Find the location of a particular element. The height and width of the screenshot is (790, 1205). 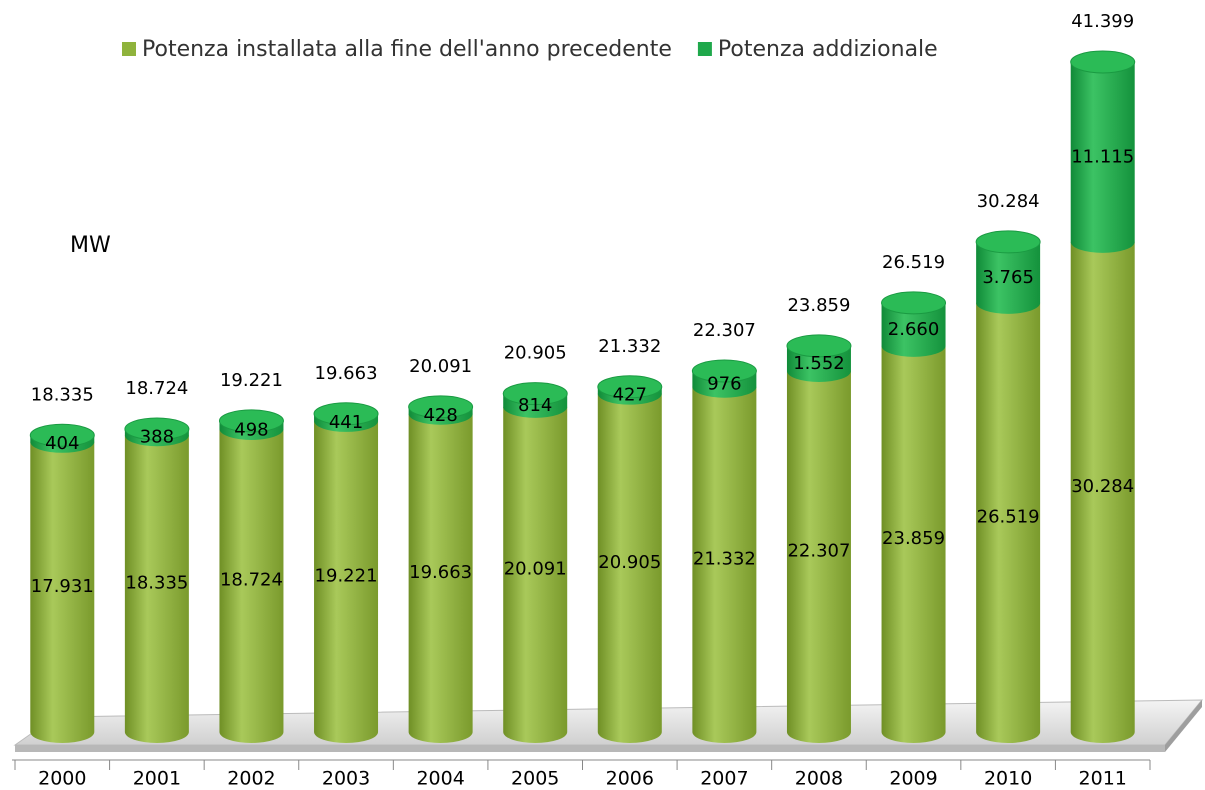

total-label: 18.335 is located at coordinates (62, 394).